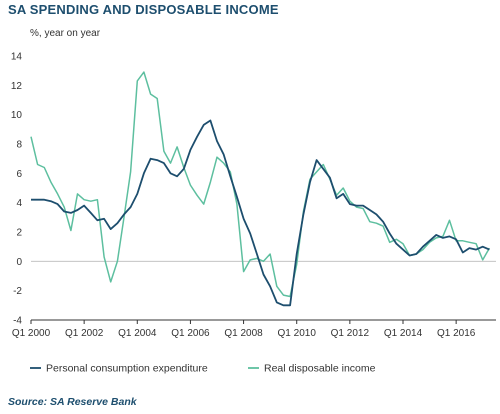  Describe the element at coordinates (17, 86) in the screenshot. I see `y-tick-label: 12` at that location.